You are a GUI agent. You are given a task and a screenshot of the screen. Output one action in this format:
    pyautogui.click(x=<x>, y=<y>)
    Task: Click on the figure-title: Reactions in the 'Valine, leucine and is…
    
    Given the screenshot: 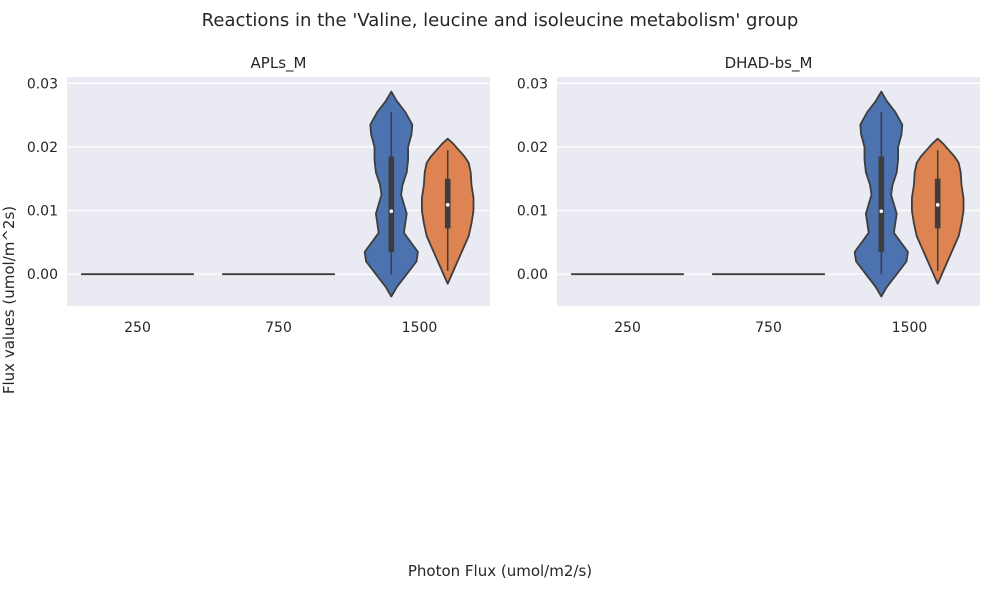 What is the action you would take?
    pyautogui.click(x=500, y=20)
    